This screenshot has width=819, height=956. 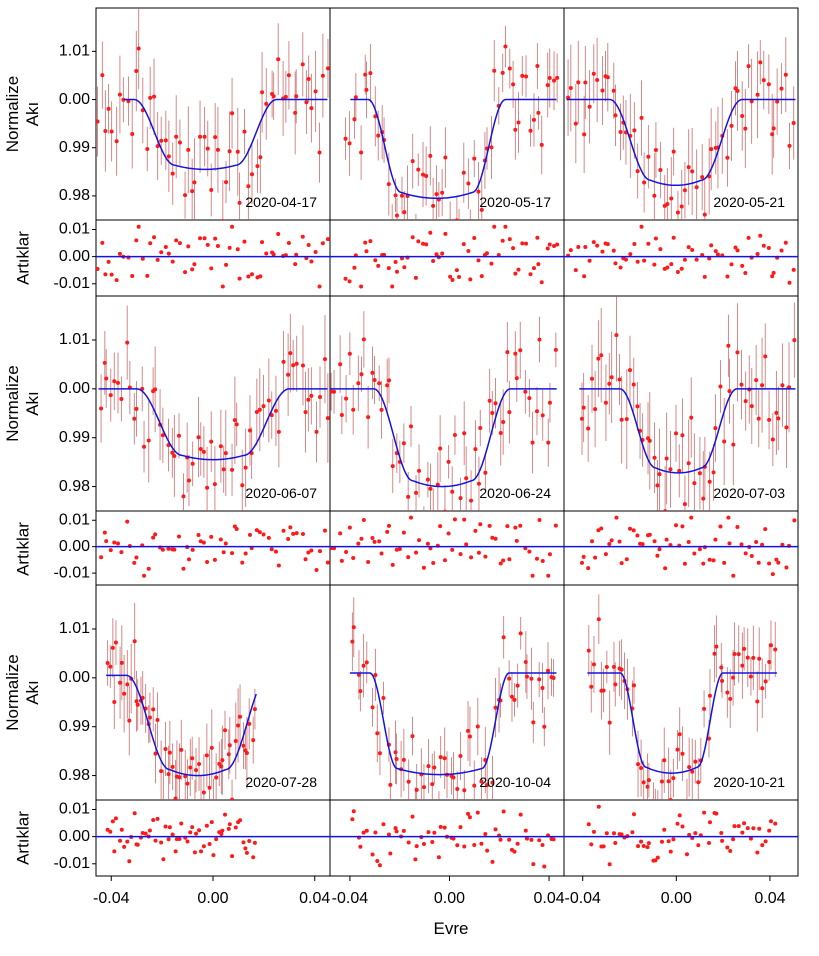 I want to click on resid-tick-label: 0.01, so click(x=74, y=809).